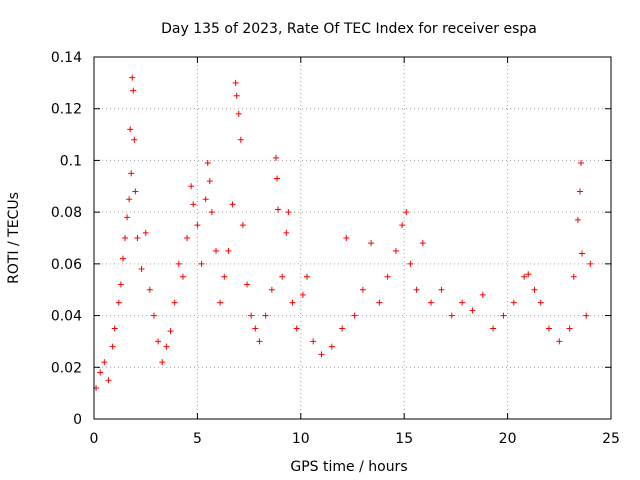 The height and width of the screenshot is (480, 640). I want to click on y-tick-label: 0, so click(77, 420).